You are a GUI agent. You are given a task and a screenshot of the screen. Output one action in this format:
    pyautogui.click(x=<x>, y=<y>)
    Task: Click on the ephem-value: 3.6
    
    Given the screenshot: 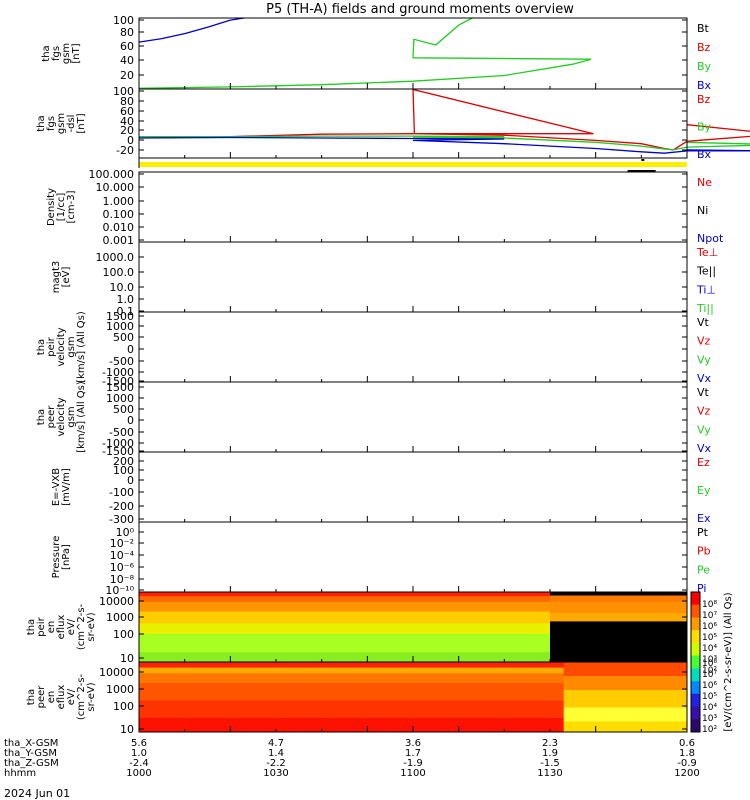 What is the action you would take?
    pyautogui.click(x=413, y=743)
    